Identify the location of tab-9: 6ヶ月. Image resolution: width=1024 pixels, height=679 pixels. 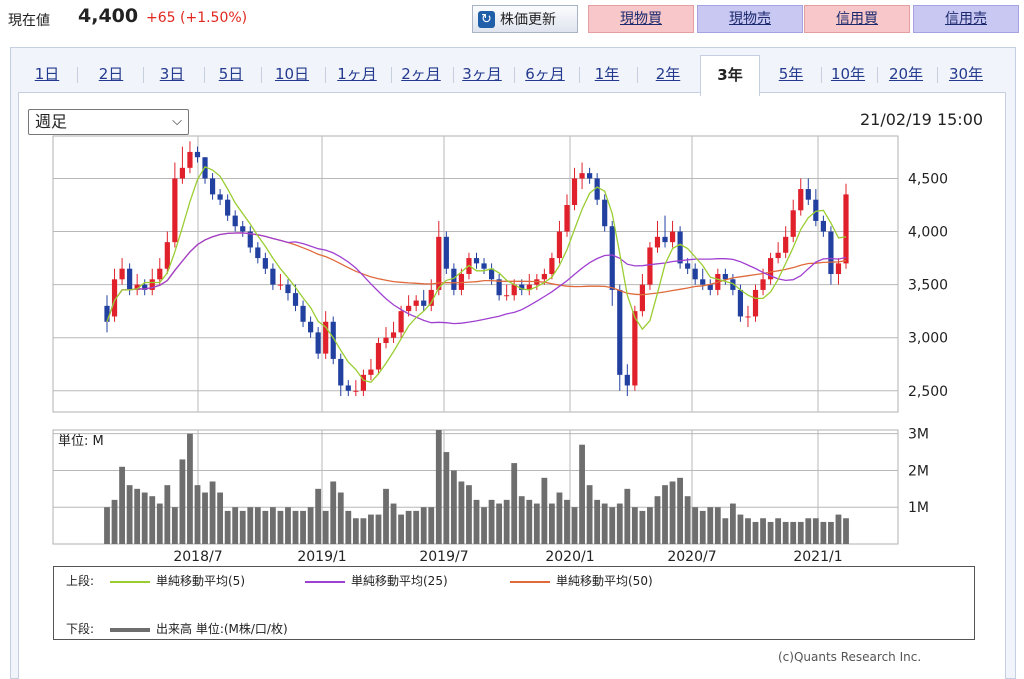
(545, 74).